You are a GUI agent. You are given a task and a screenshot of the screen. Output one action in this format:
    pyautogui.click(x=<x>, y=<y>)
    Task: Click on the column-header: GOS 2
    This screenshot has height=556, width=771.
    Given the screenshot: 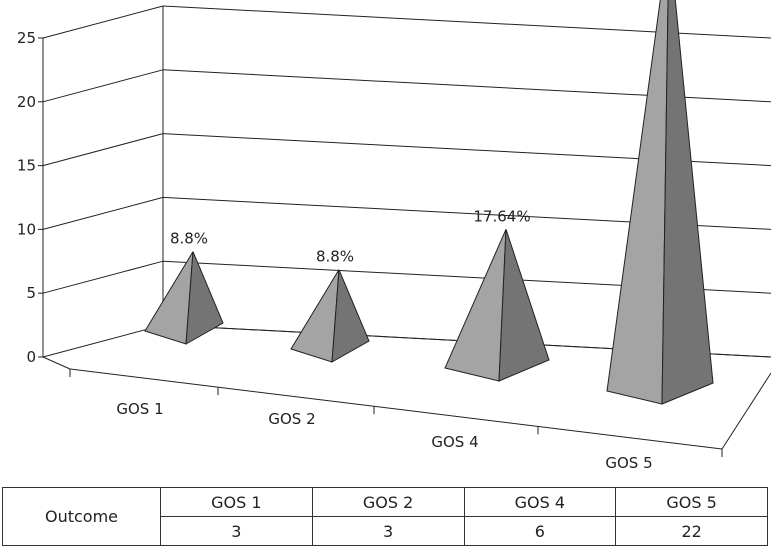 What is the action you would take?
    pyautogui.click(x=388, y=502)
    